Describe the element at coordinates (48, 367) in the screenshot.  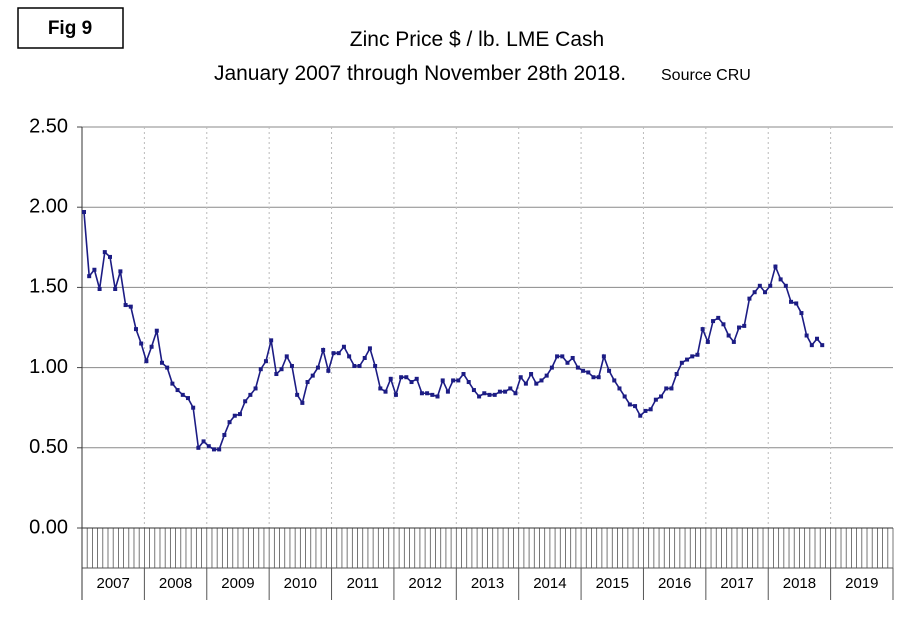
I see `y-tick-label: 1.00` at that location.